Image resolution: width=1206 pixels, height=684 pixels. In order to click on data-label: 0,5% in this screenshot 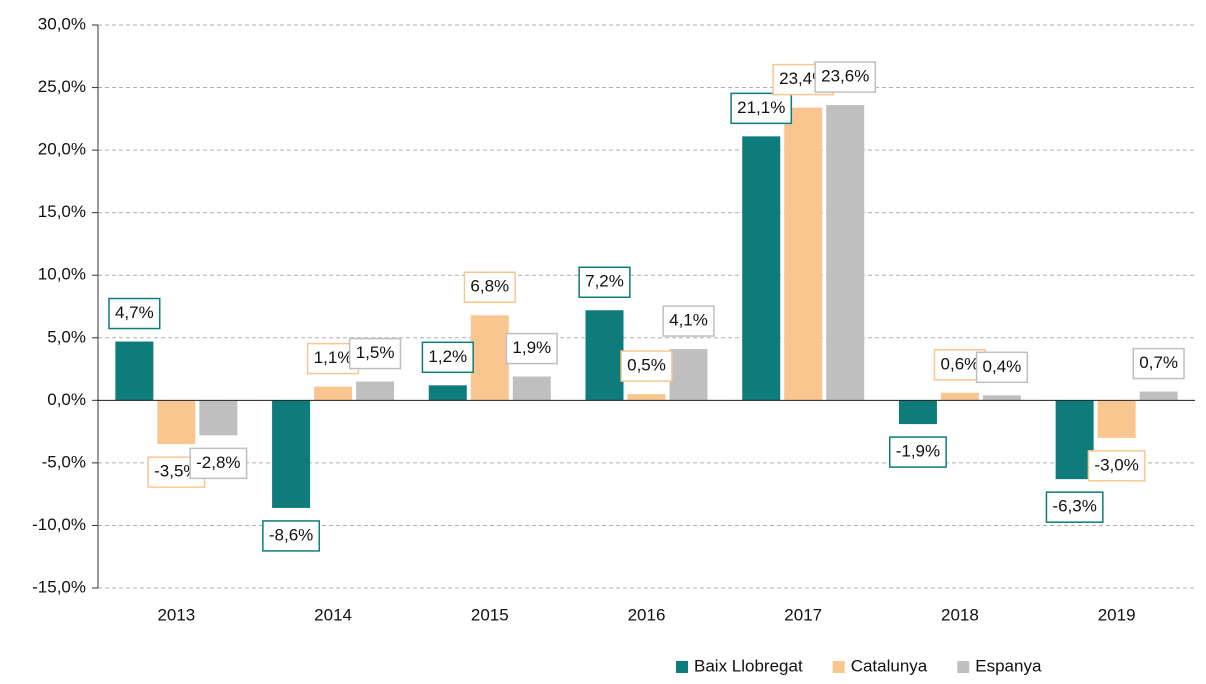, I will do `click(646, 366)`.